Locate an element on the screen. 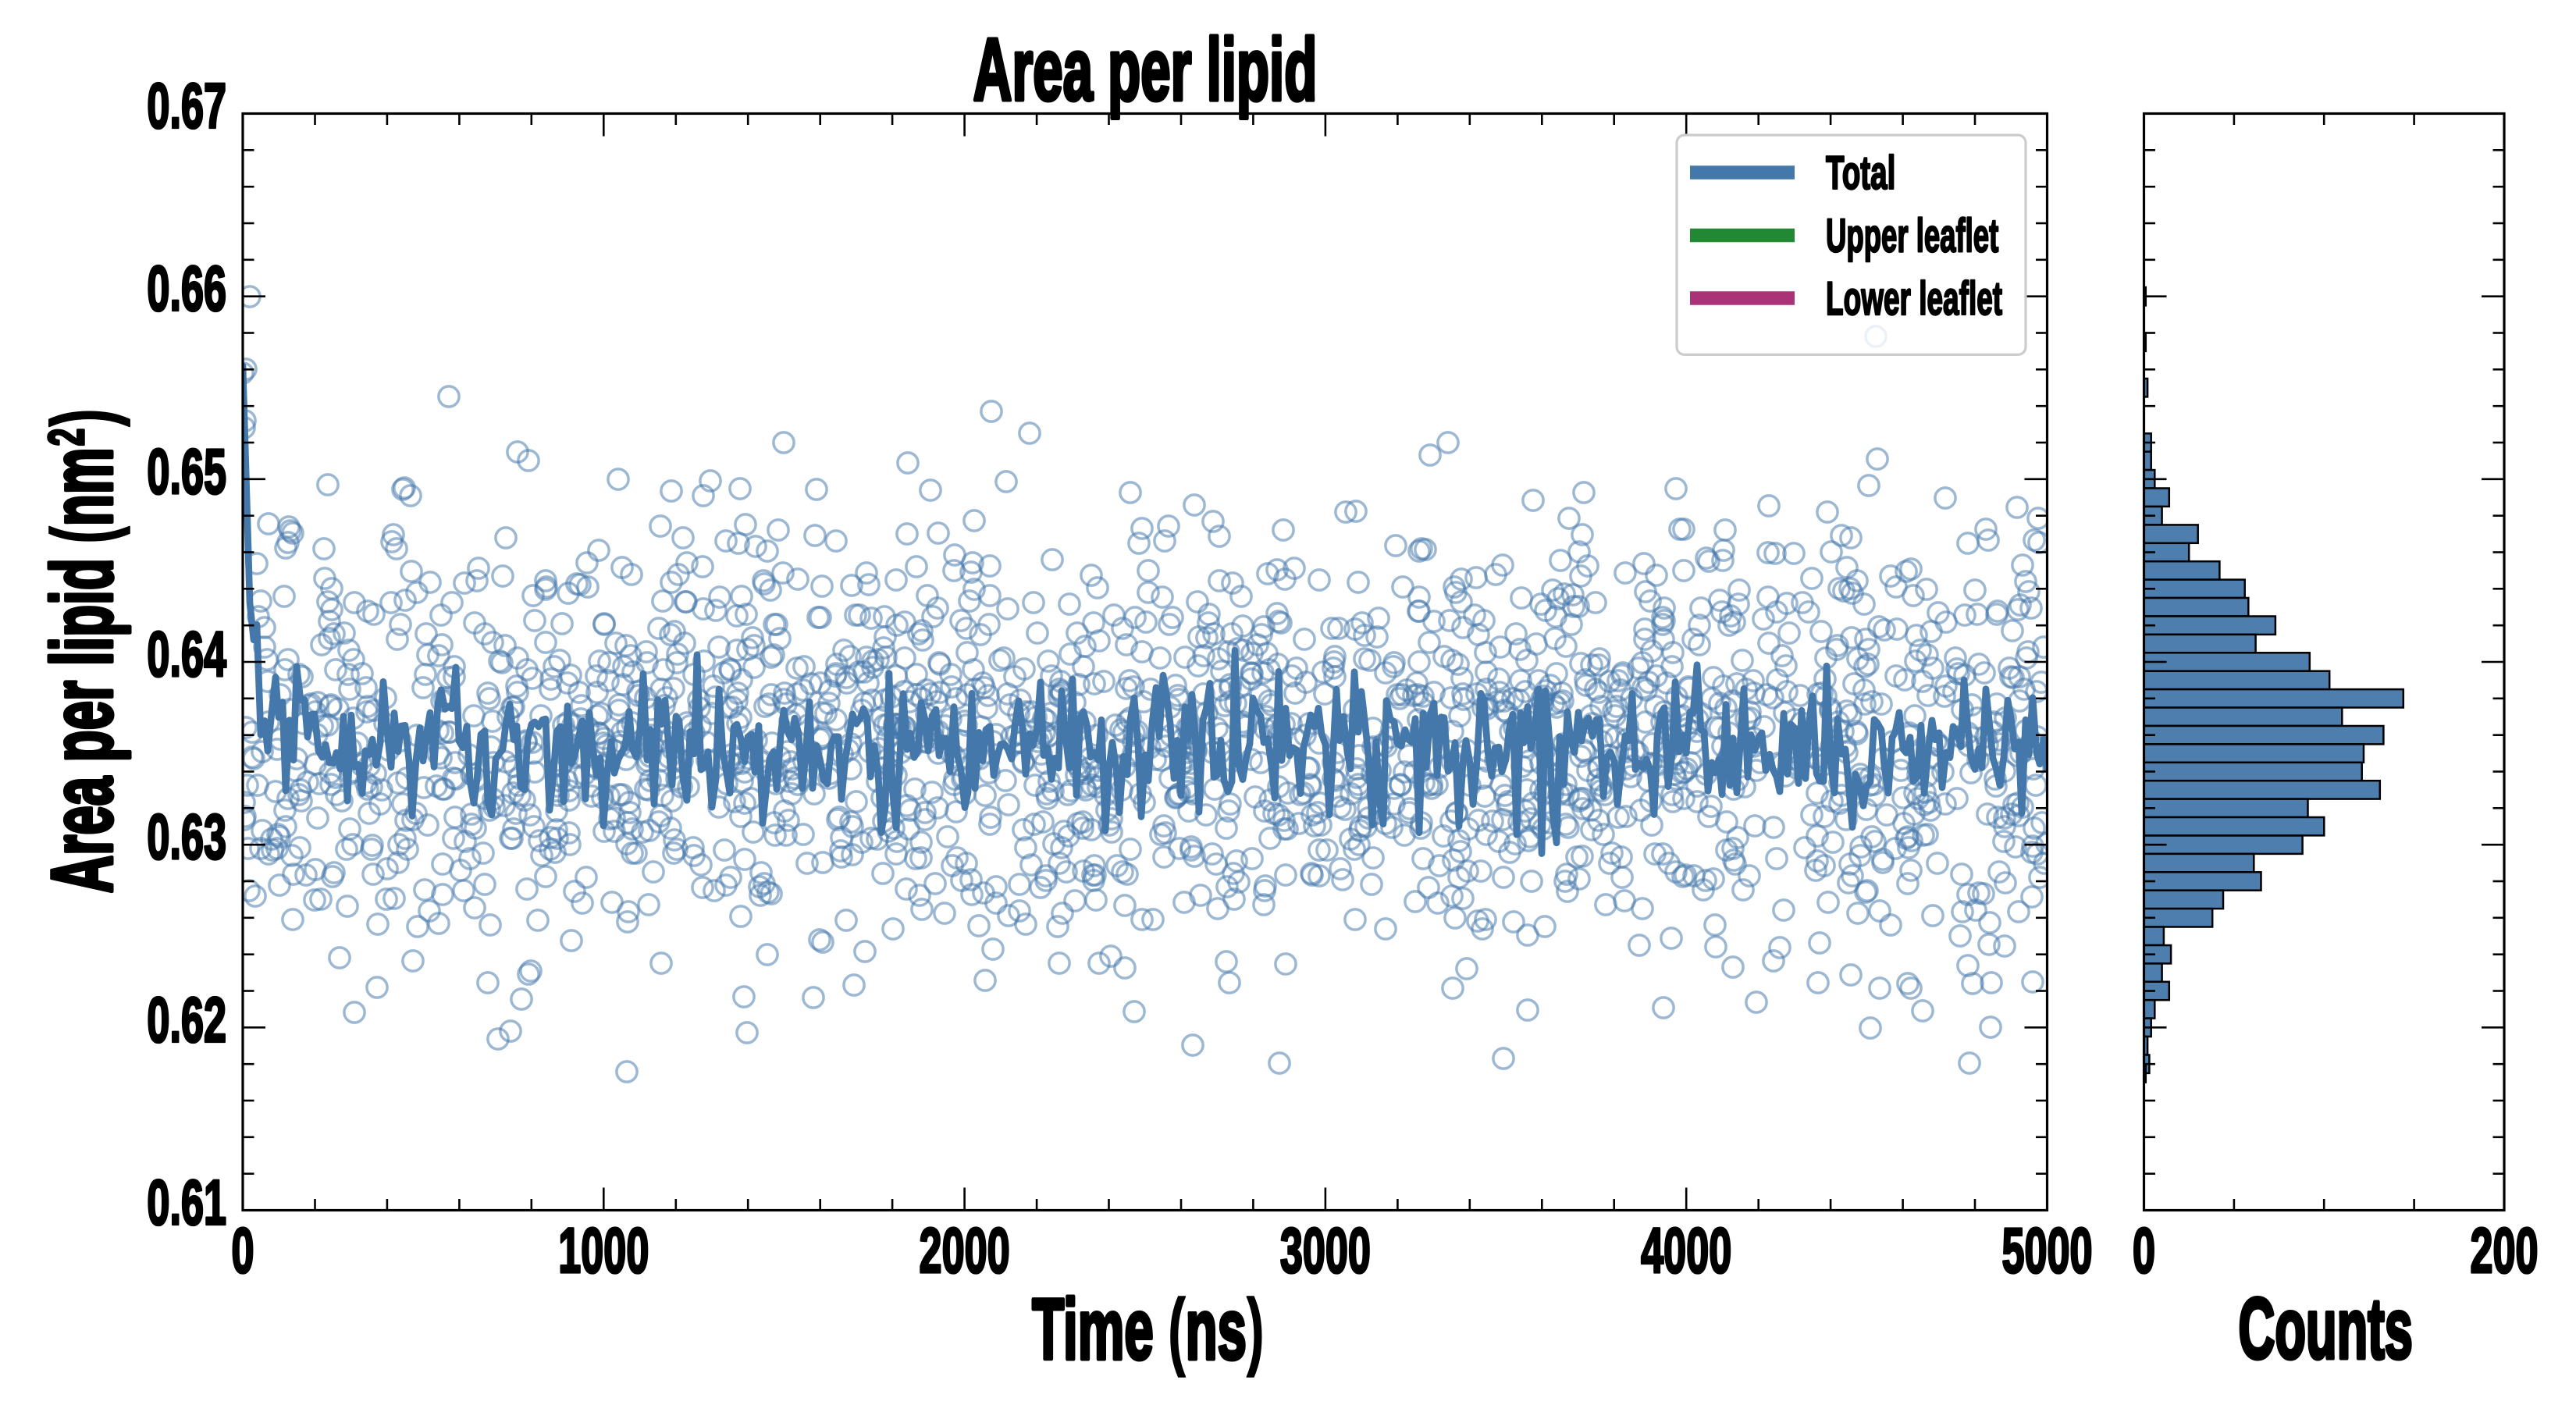 This screenshot has height=1405, width=2576. svg-text: 0.62 is located at coordinates (186, 1020).